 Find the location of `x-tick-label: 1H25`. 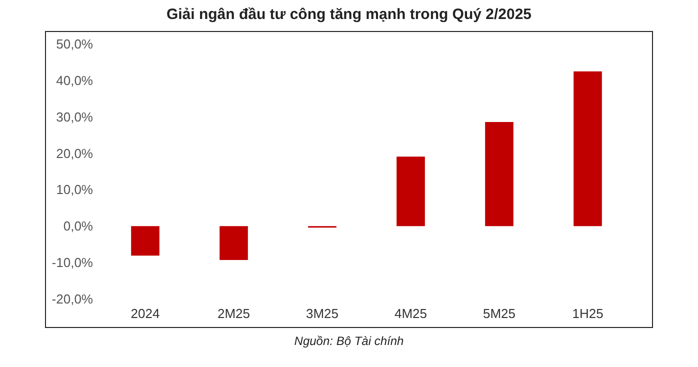

x-tick-label: 1H25 is located at coordinates (588, 313).